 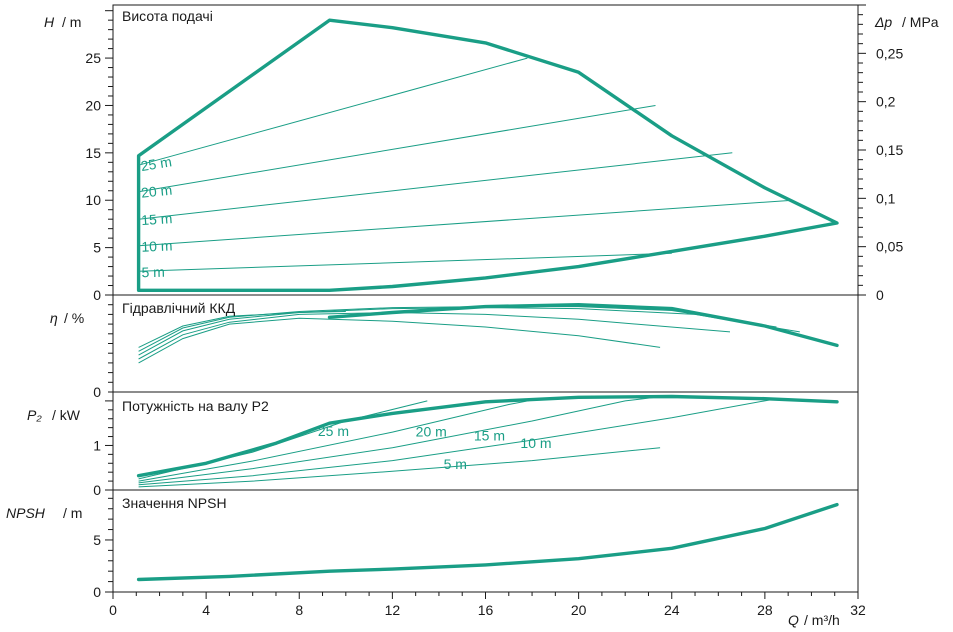 What do you see at coordinates (465, 223) in the screenshot?
I see `series-line-head-10m` at bounding box center [465, 223].